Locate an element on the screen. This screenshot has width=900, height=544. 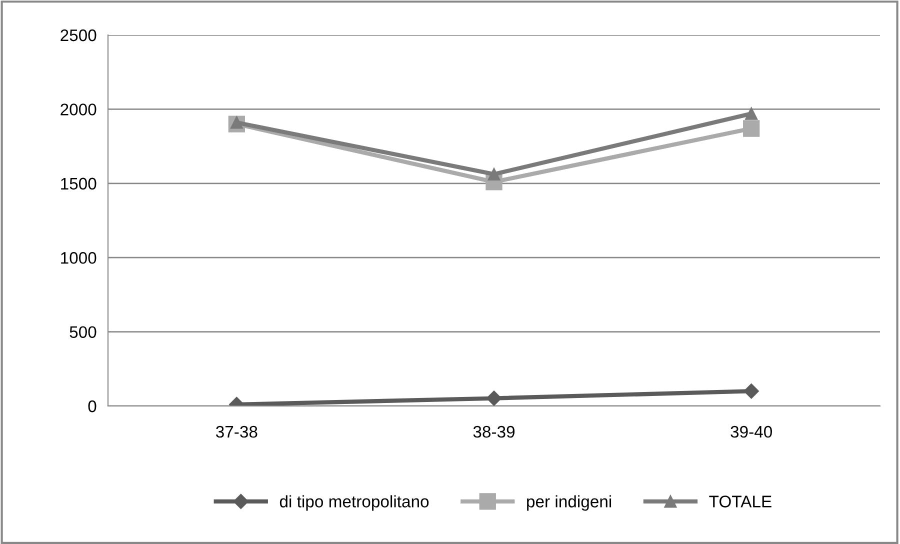
legend-label: TOTALE is located at coordinates (740, 502).